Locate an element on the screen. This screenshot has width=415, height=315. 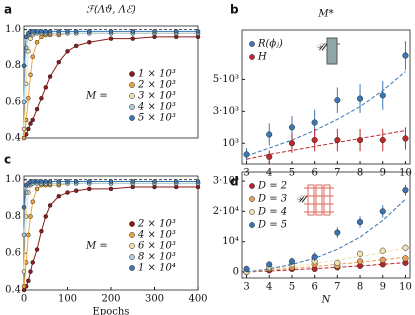
legend-label: R(ϕⱼ) is located at coordinates (270, 44).